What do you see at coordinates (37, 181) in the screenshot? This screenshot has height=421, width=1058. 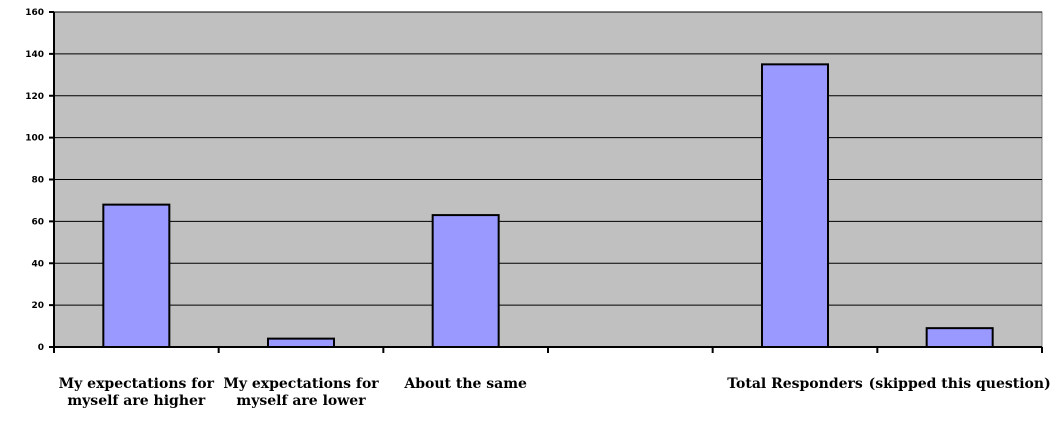 I see `y-tick-label-80: 80` at bounding box center [37, 181].